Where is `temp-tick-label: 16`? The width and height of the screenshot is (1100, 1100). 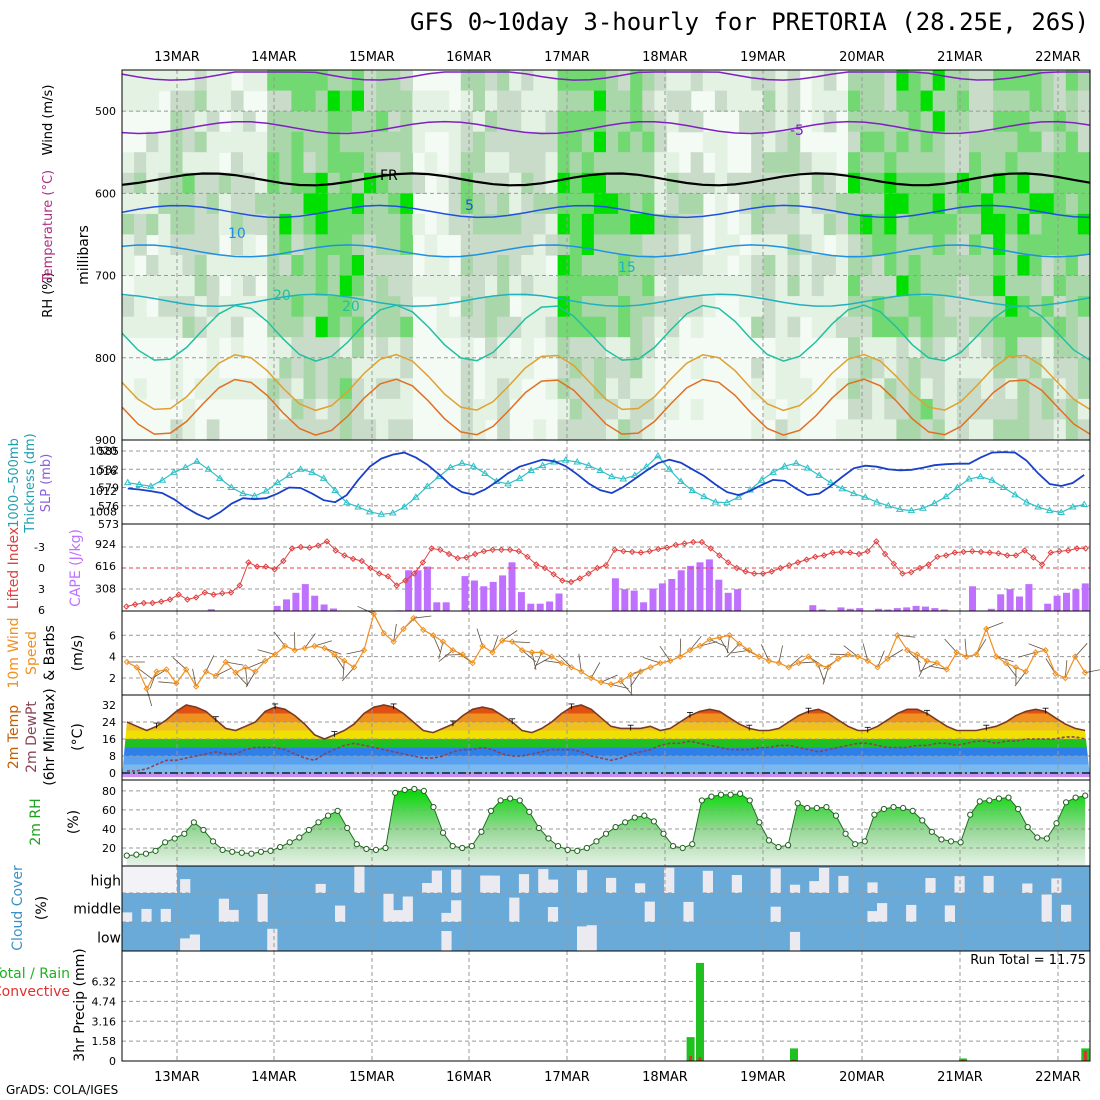 temp-tick-label: 16 is located at coordinates (109, 739).